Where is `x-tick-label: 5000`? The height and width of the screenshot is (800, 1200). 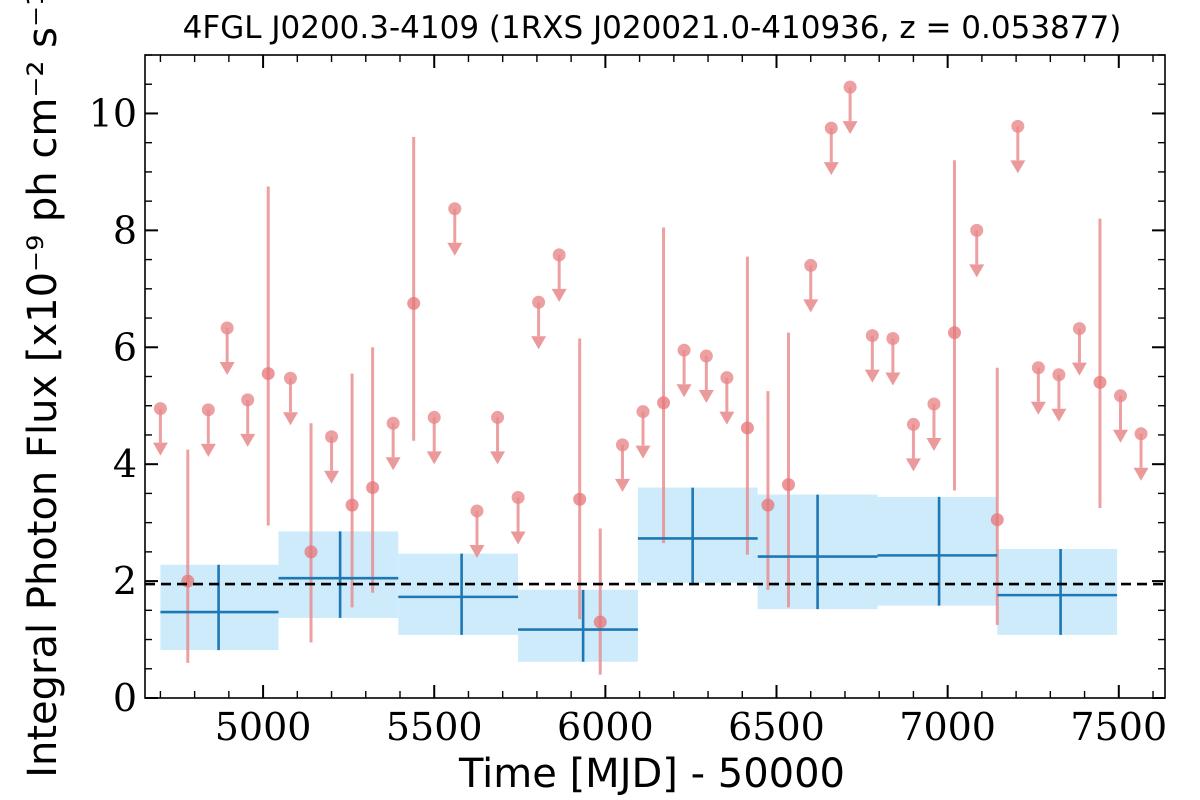
x-tick-label: 5000 is located at coordinates (263, 727).